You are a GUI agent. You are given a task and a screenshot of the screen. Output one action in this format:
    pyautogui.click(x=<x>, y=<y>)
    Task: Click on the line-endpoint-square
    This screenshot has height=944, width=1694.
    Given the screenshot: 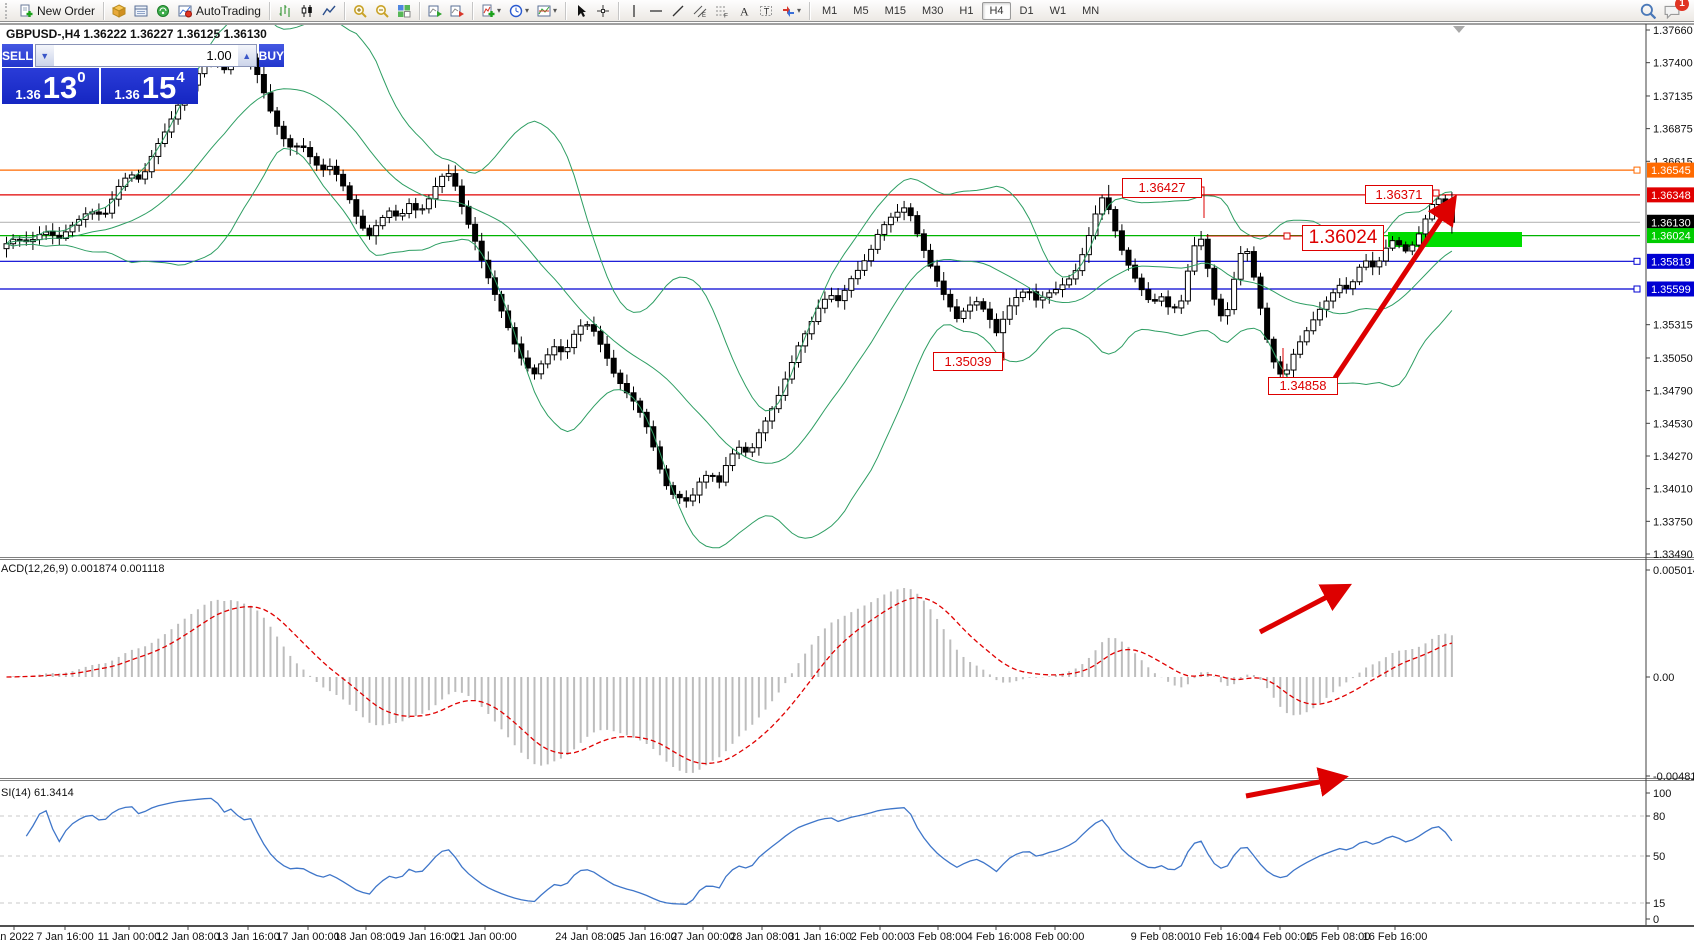 What is the action you would take?
    pyautogui.click(x=1637, y=289)
    